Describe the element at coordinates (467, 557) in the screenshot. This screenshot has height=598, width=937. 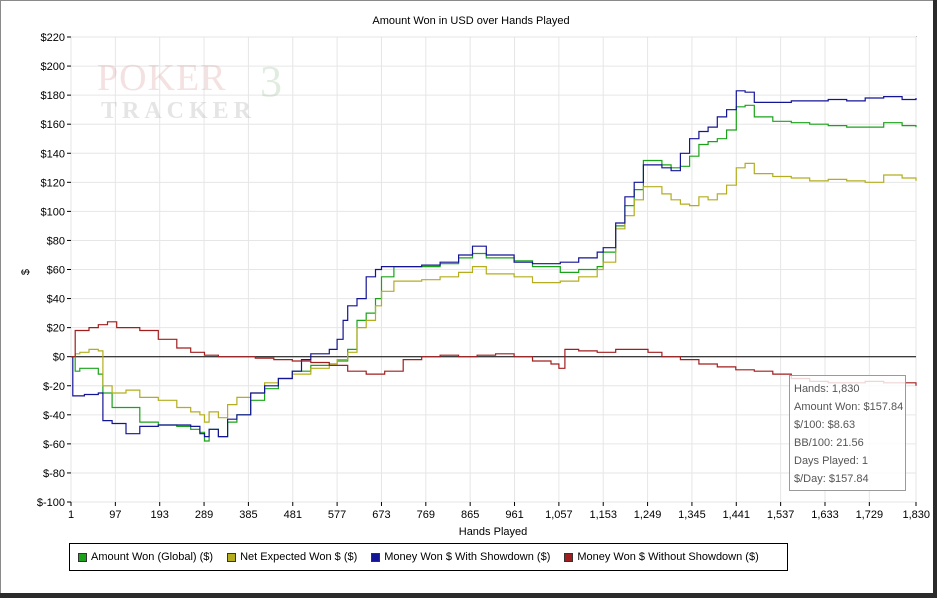
I see `legend-label: Money Won $ With Showdown ($)` at that location.